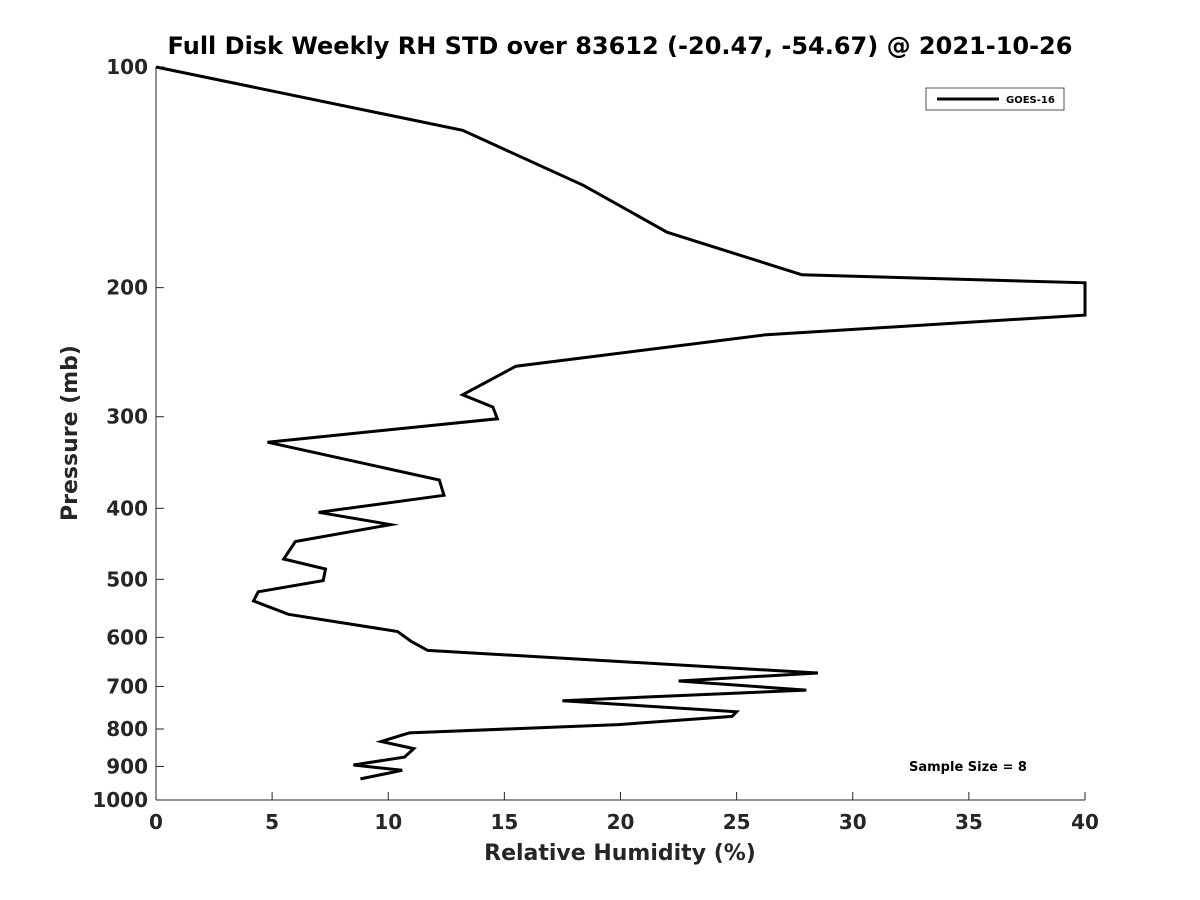 This screenshot has height=900, width=1200. What do you see at coordinates (1085, 822) in the screenshot?
I see `x-tick-label-8: 40` at bounding box center [1085, 822].